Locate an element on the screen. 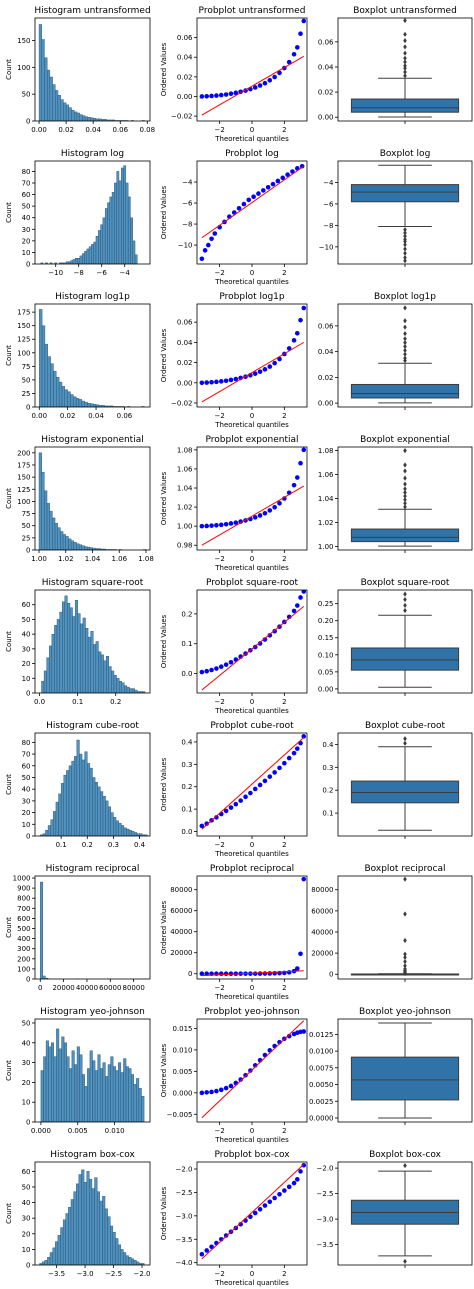  chart-title: Boxplot yeo-johnson is located at coordinates (405, 1012).